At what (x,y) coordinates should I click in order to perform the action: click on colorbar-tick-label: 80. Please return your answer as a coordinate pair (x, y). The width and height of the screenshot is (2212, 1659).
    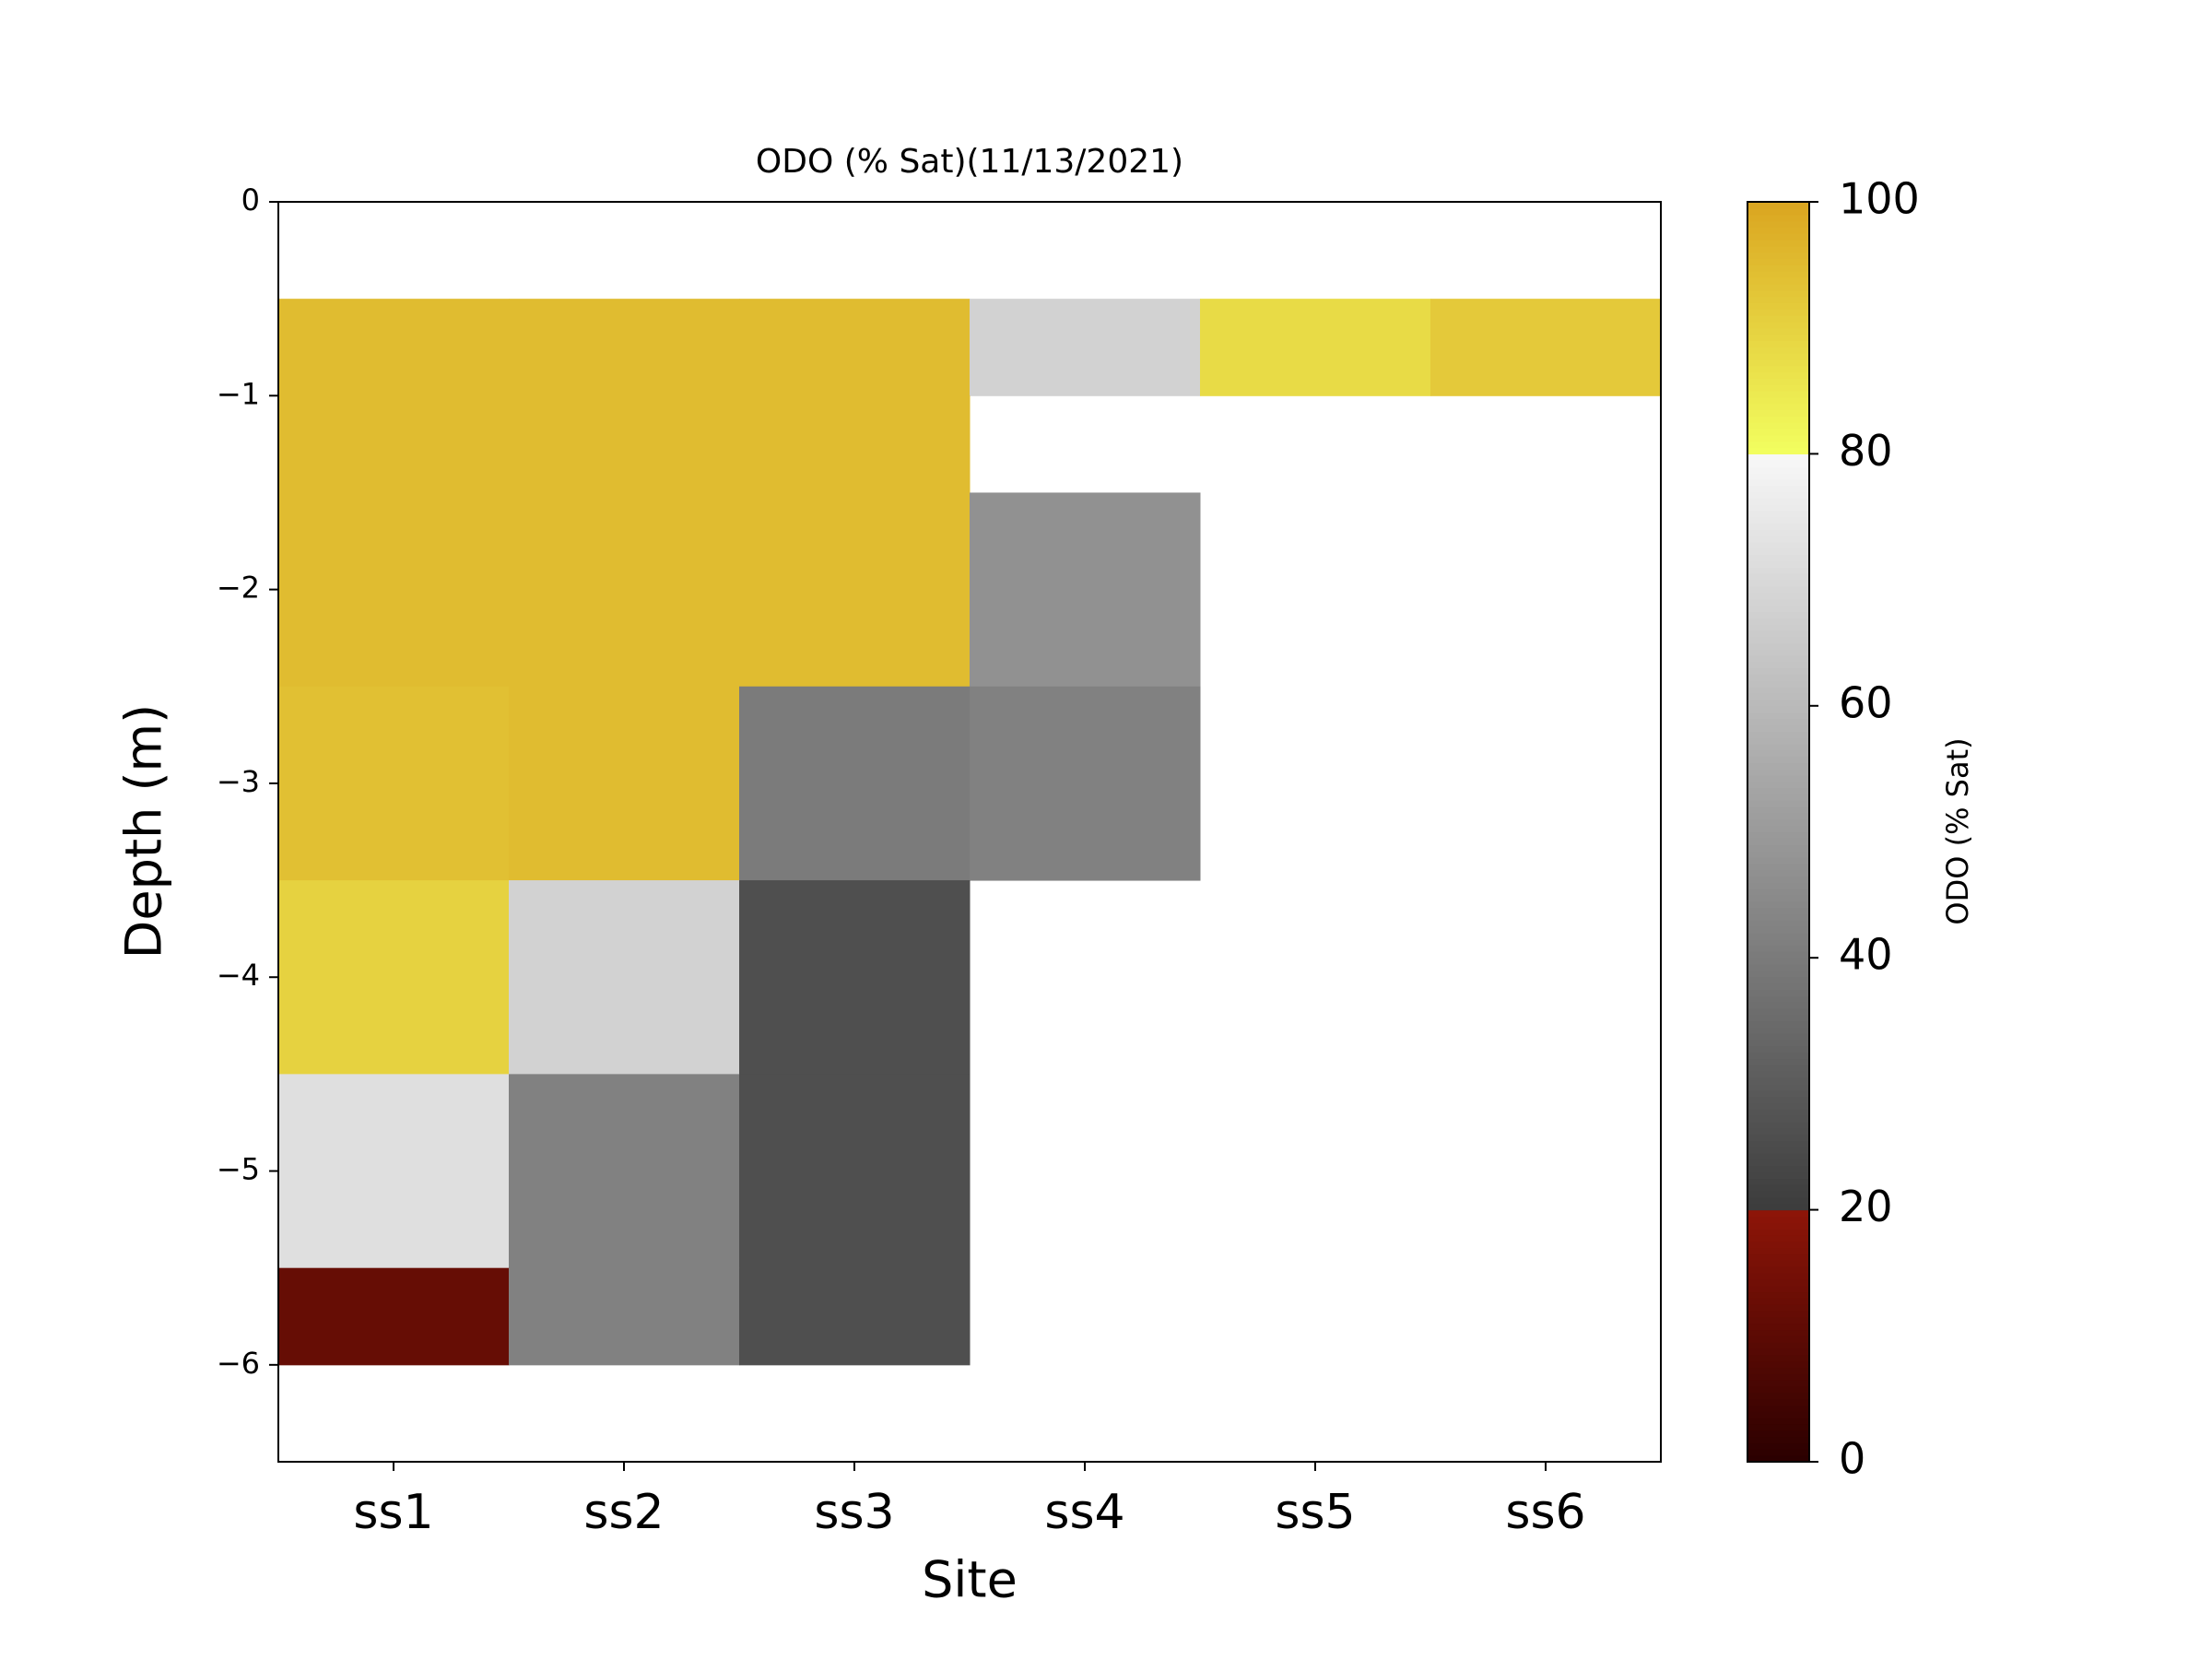
    Looking at the image, I should click on (1866, 451).